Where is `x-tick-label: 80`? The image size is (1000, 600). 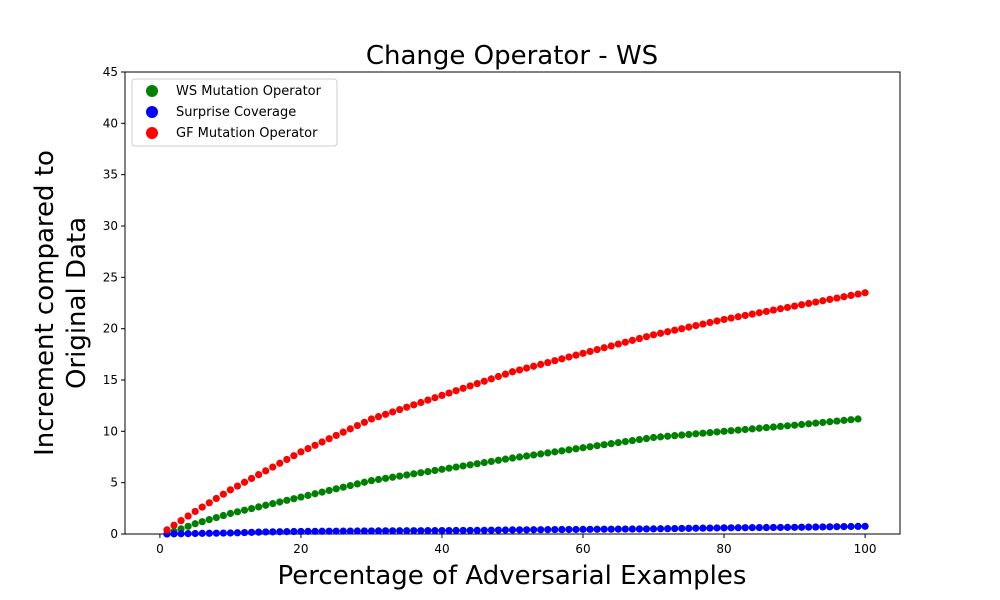 x-tick-label: 80 is located at coordinates (723, 549).